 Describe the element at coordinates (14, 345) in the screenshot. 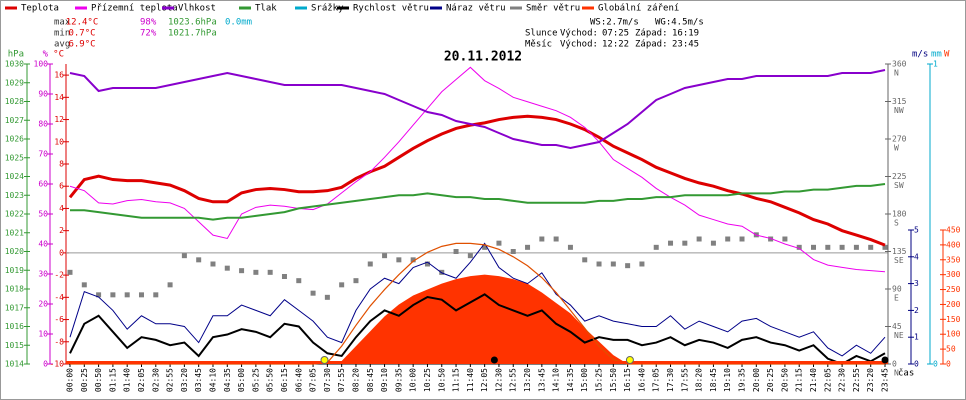

I see `y-tick-label: 1015` at that location.